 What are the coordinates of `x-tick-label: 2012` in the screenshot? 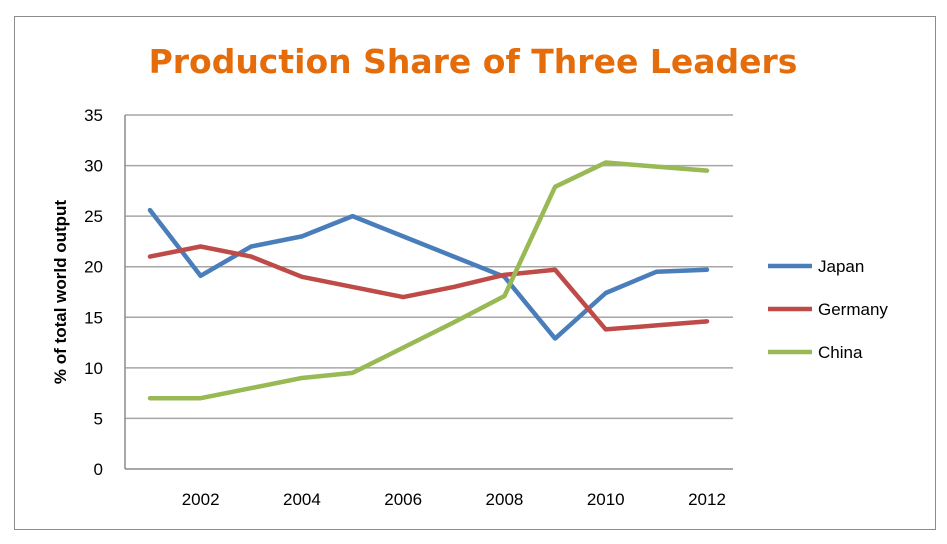 It's located at (707, 499).